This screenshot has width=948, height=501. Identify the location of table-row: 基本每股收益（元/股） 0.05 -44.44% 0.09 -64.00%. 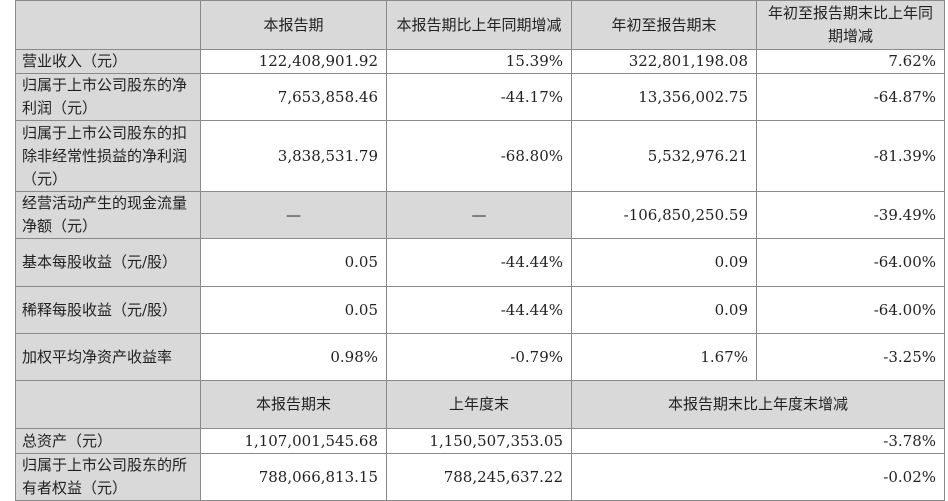
(480, 262).